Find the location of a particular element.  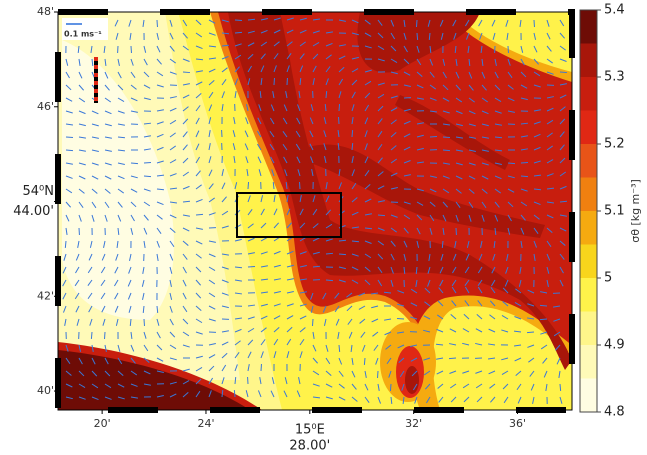

colorbar-band is located at coordinates (588, 395).